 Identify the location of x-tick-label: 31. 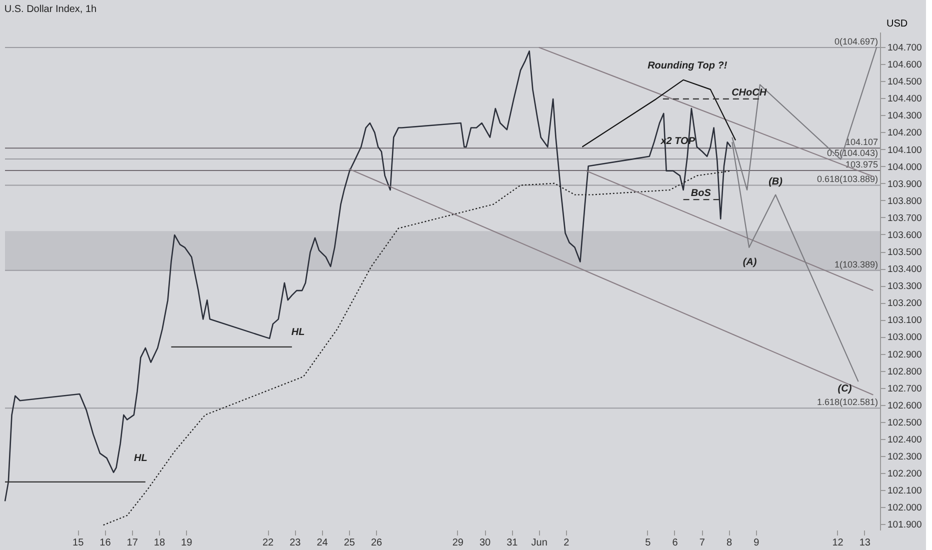
(512, 543).